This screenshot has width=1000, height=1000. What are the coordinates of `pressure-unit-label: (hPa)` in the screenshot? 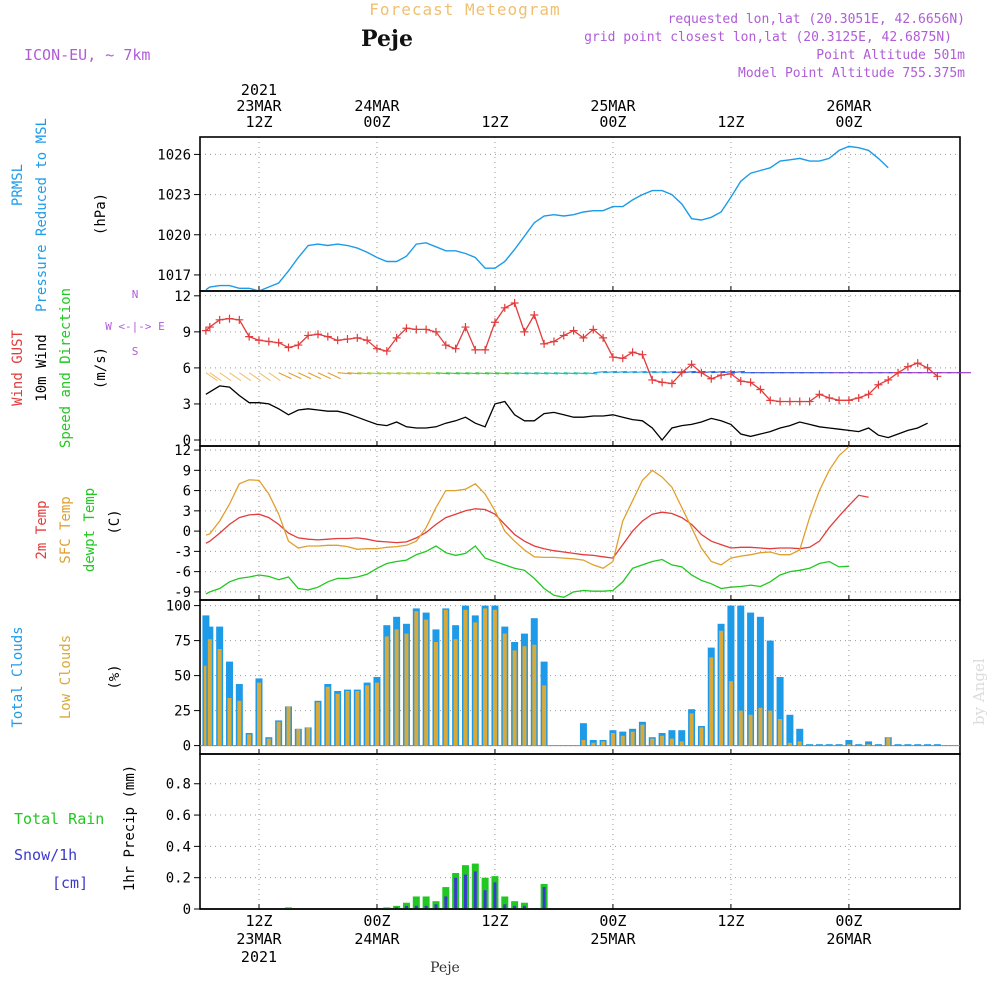 It's located at (101, 214).